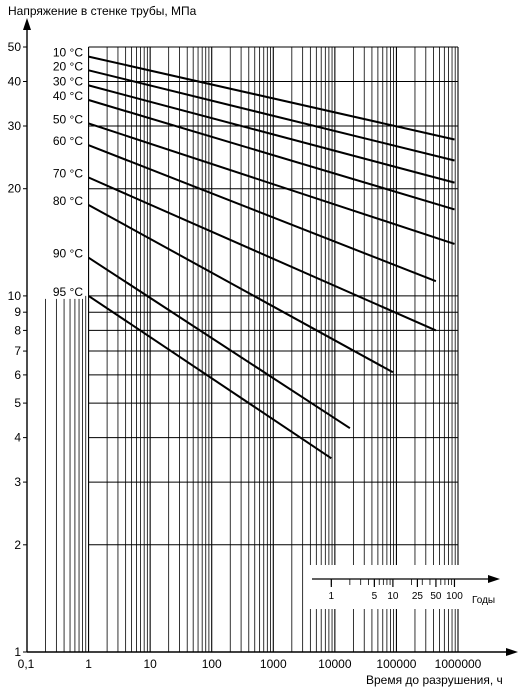 This screenshot has width=527, height=693. Describe the element at coordinates (273, 664) in the screenshot. I see `x-tick-label: 1000` at that location.